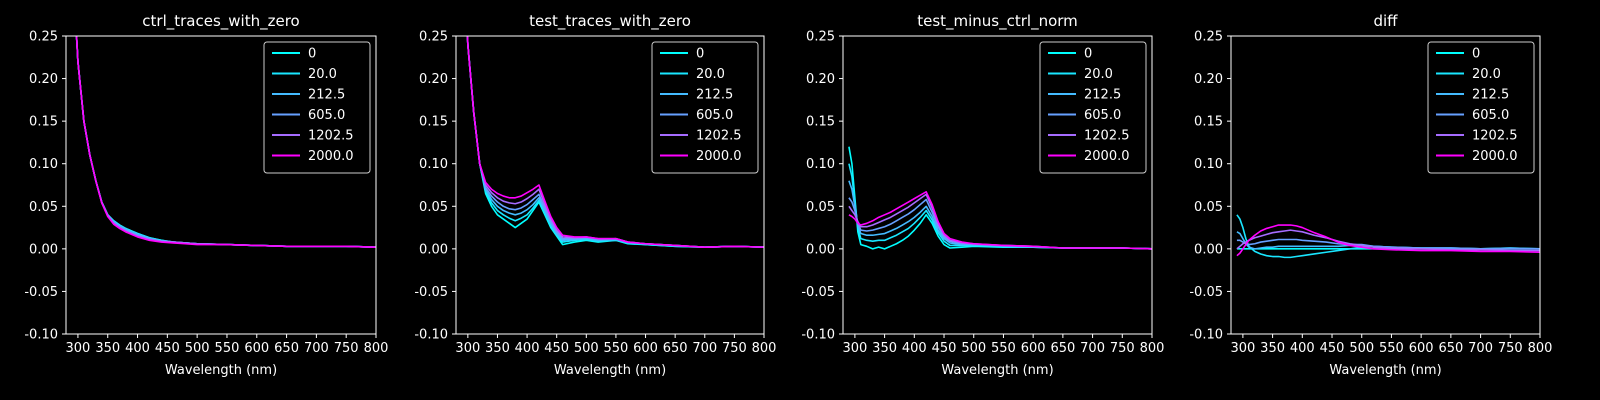 This screenshot has height=400, width=1600. Describe the element at coordinates (719, 156) in the screenshot. I see `legend-label: 2000.0` at that location.